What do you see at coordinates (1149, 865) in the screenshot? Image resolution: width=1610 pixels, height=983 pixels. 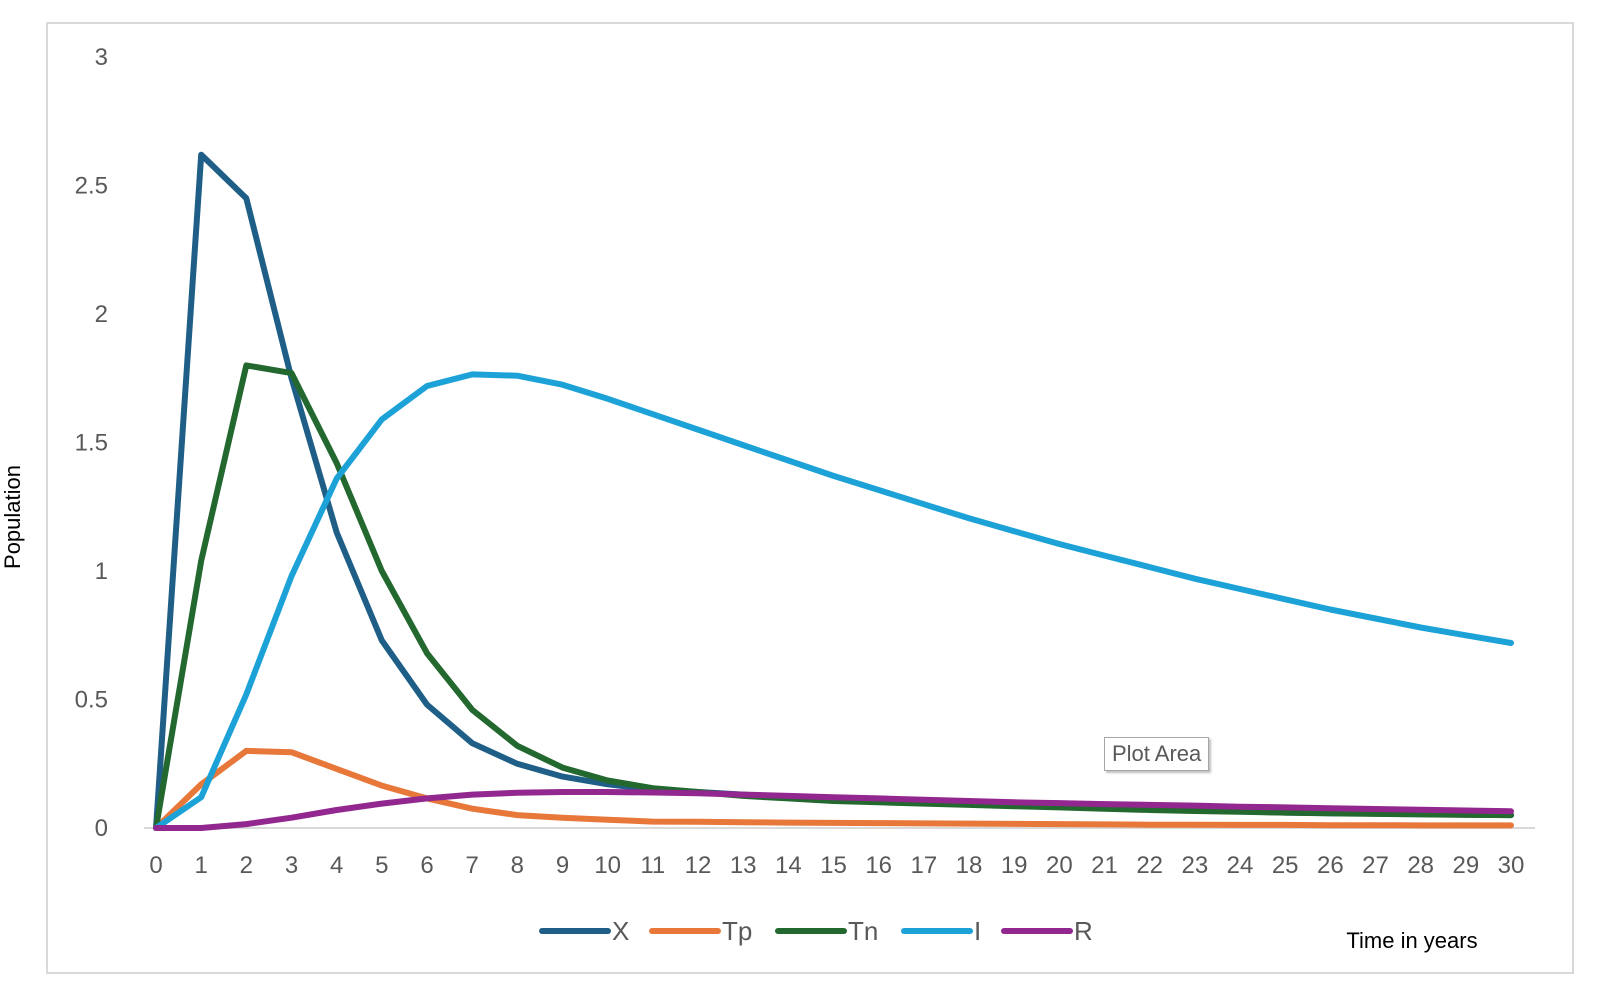 I see `x-tick-label: 22` at bounding box center [1149, 865].